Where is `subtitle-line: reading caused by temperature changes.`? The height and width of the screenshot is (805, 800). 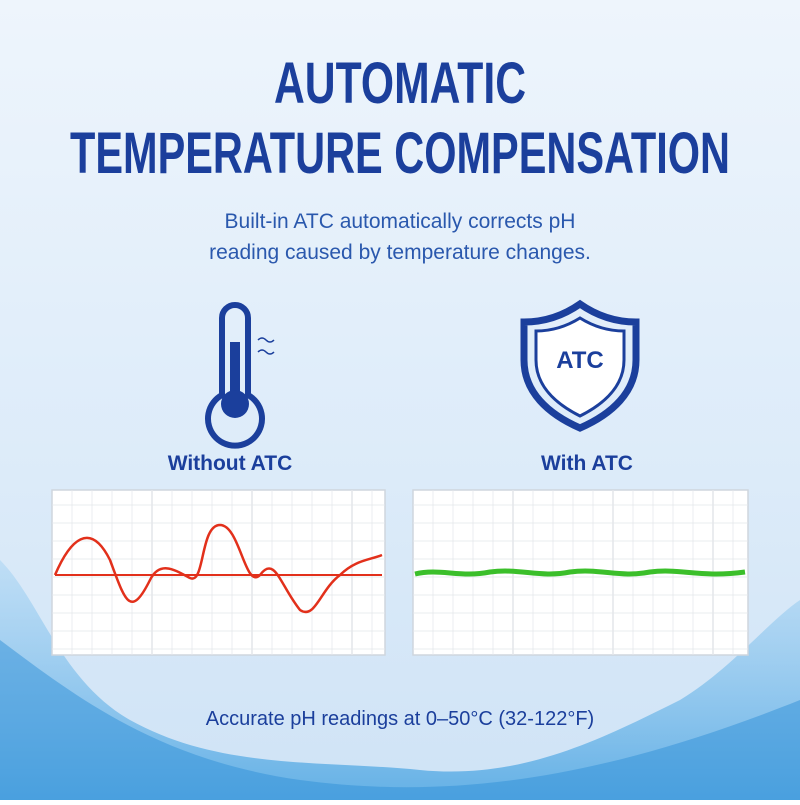
subtitle-line: reading caused by temperature changes. is located at coordinates (400, 252).